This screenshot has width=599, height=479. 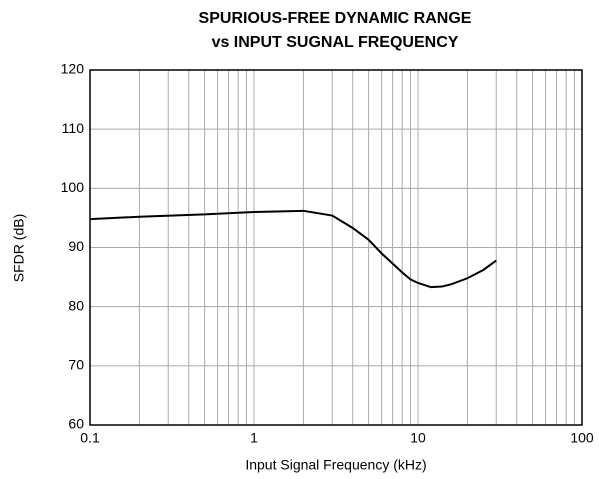 What do you see at coordinates (19, 248) in the screenshot?
I see `y-axis-label: SFDR (dB)` at bounding box center [19, 248].